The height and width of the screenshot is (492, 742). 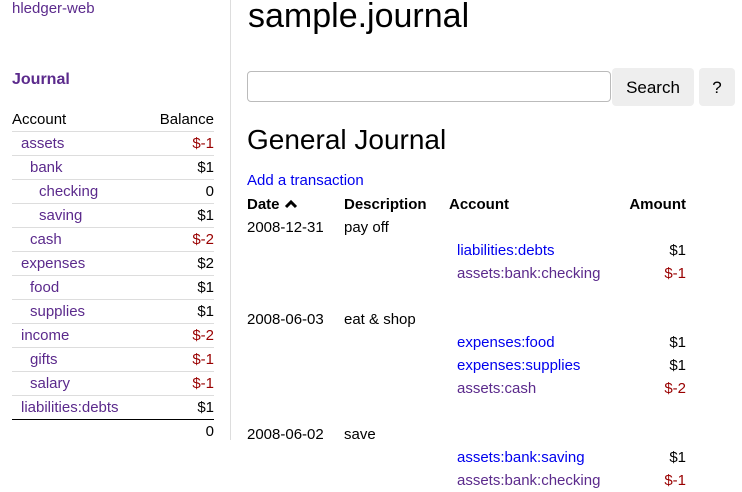 I want to click on account-link: checking, so click(x=69, y=191).